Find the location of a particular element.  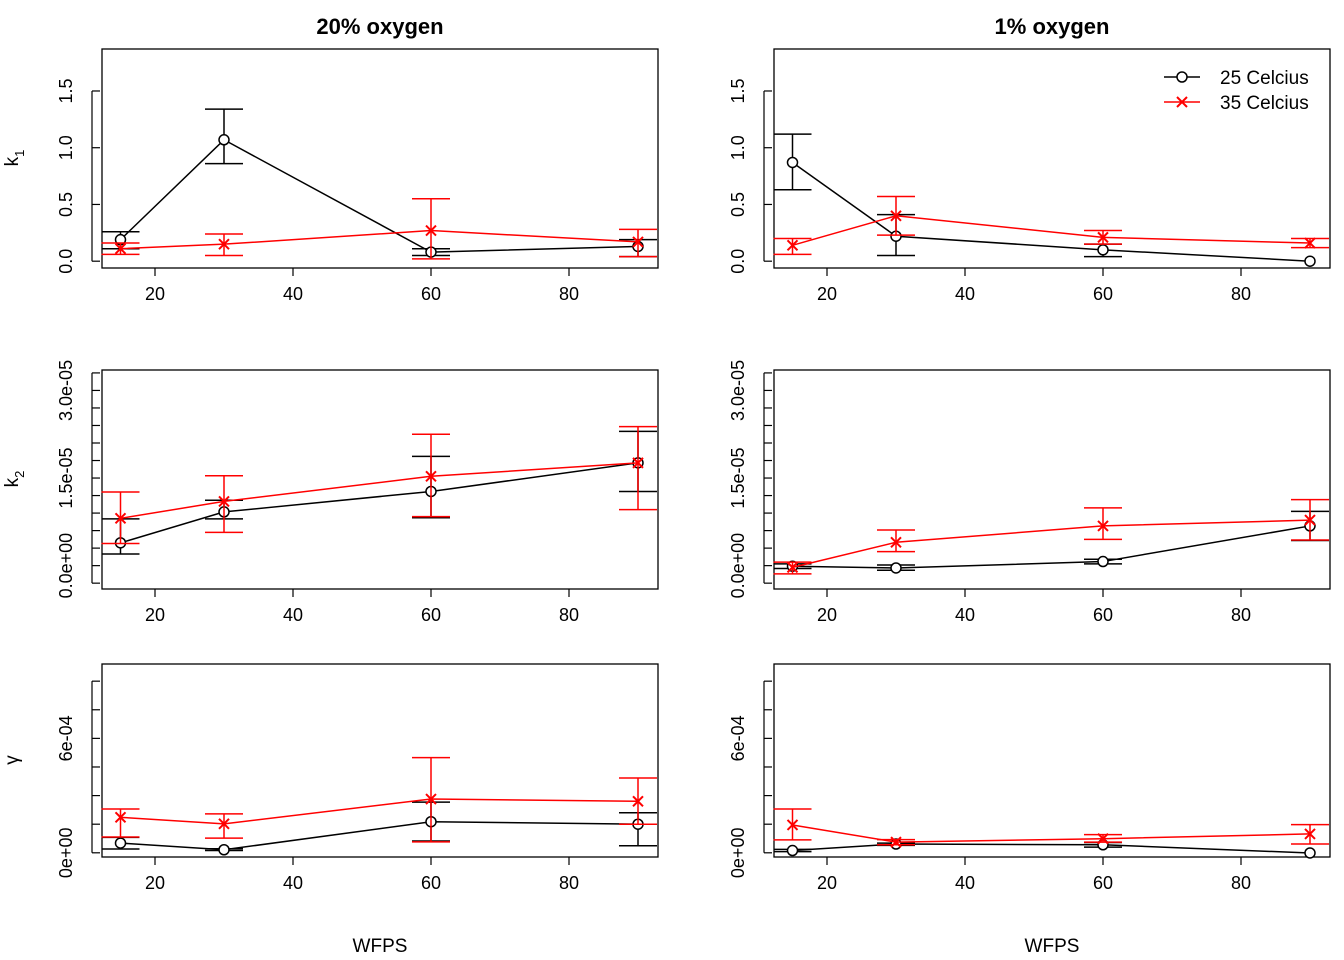

panel-1pct-row2: 20 40 60 80 0.0e+00 1.5e-05 3.0e-05 is located at coordinates (1029, 492).